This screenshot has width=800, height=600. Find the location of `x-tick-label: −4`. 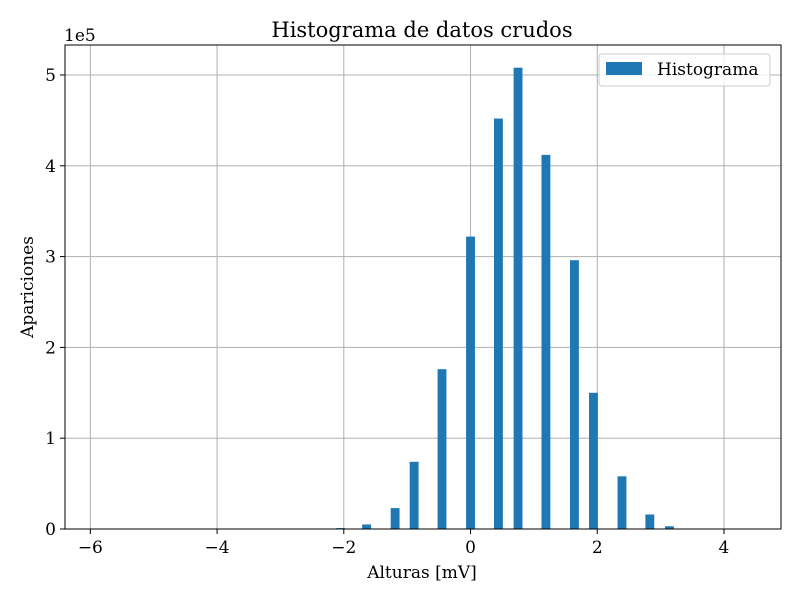

x-tick-label: −4 is located at coordinates (217, 548).